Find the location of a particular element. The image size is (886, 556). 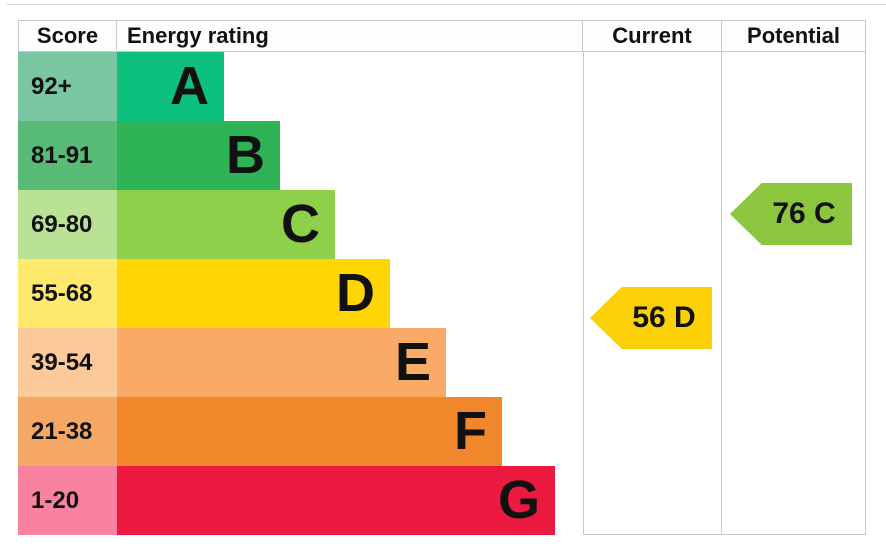

band-bar-letter: A is located at coordinates (170, 86).